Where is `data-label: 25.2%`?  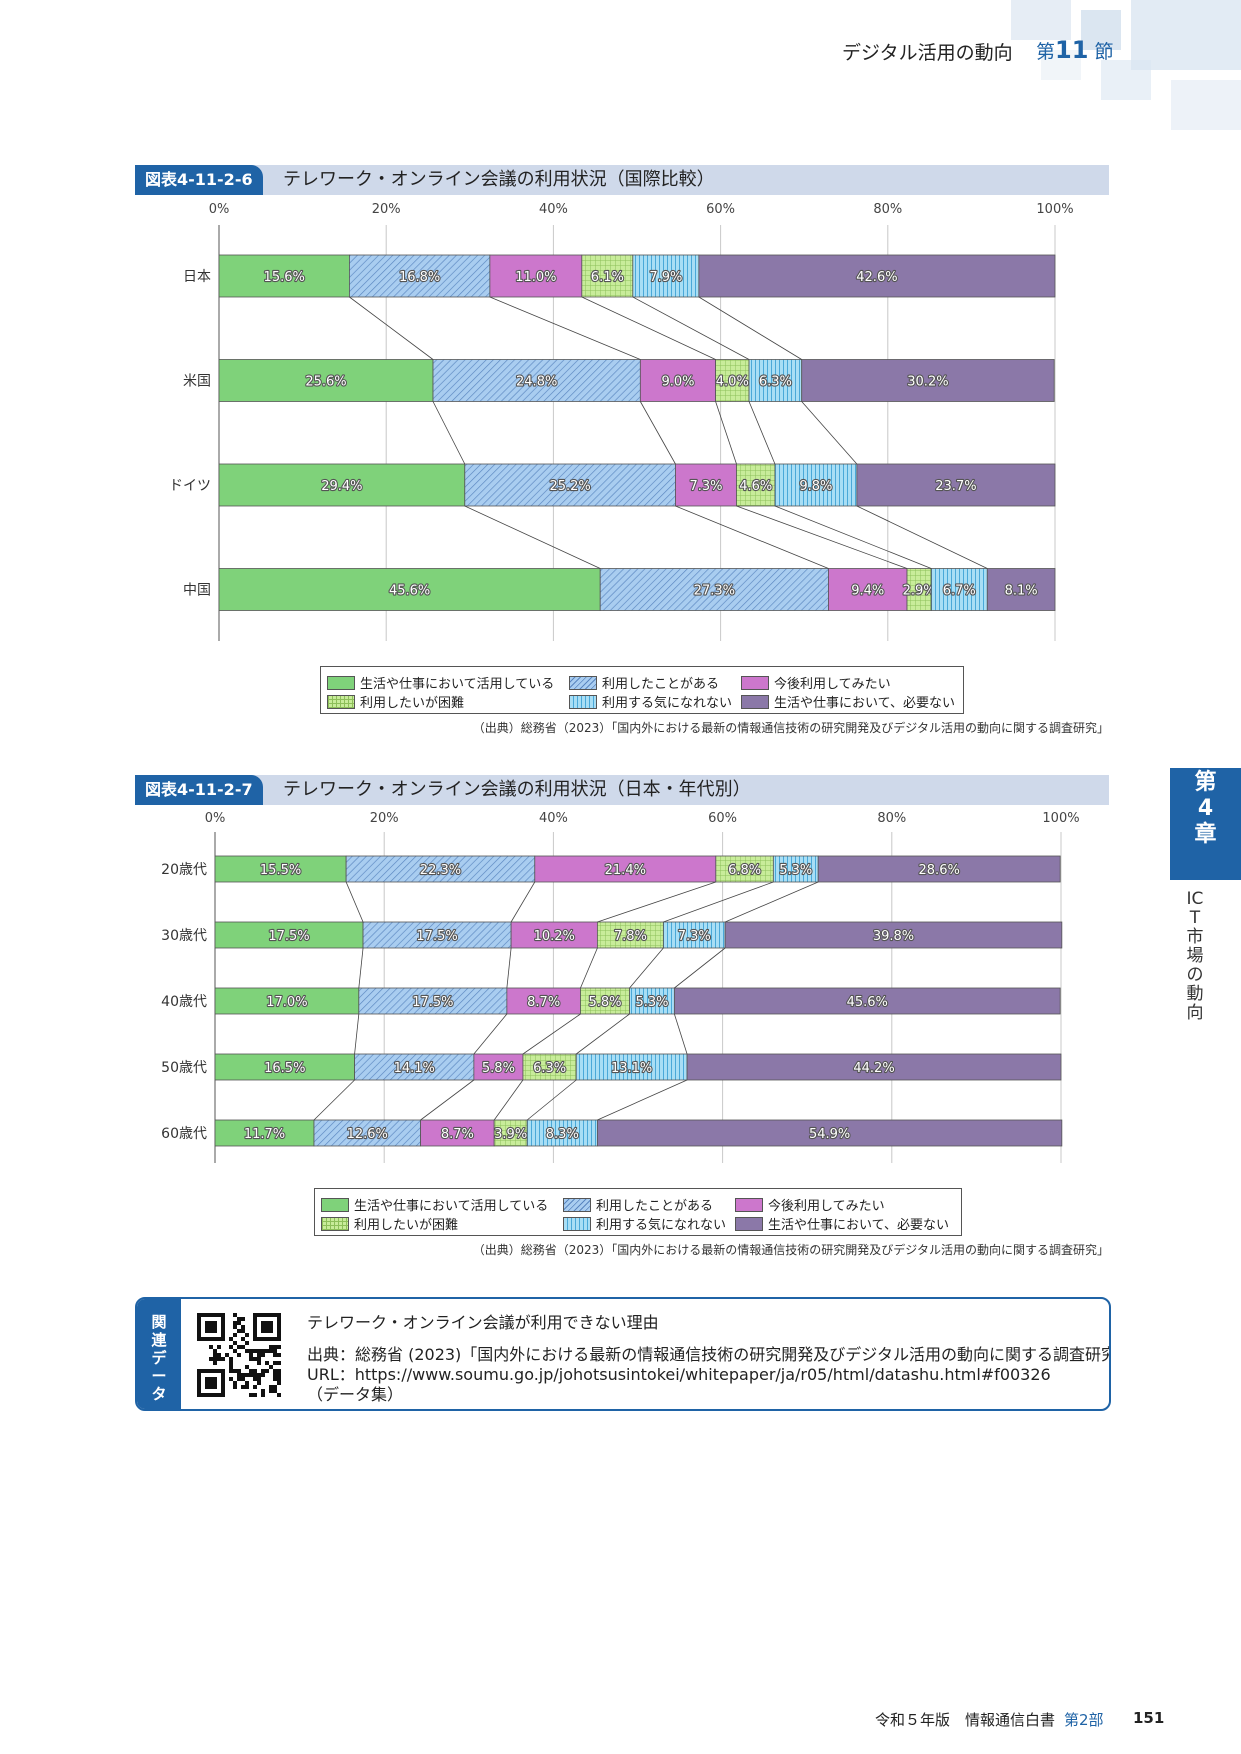
data-label: 25.2% is located at coordinates (569, 486).